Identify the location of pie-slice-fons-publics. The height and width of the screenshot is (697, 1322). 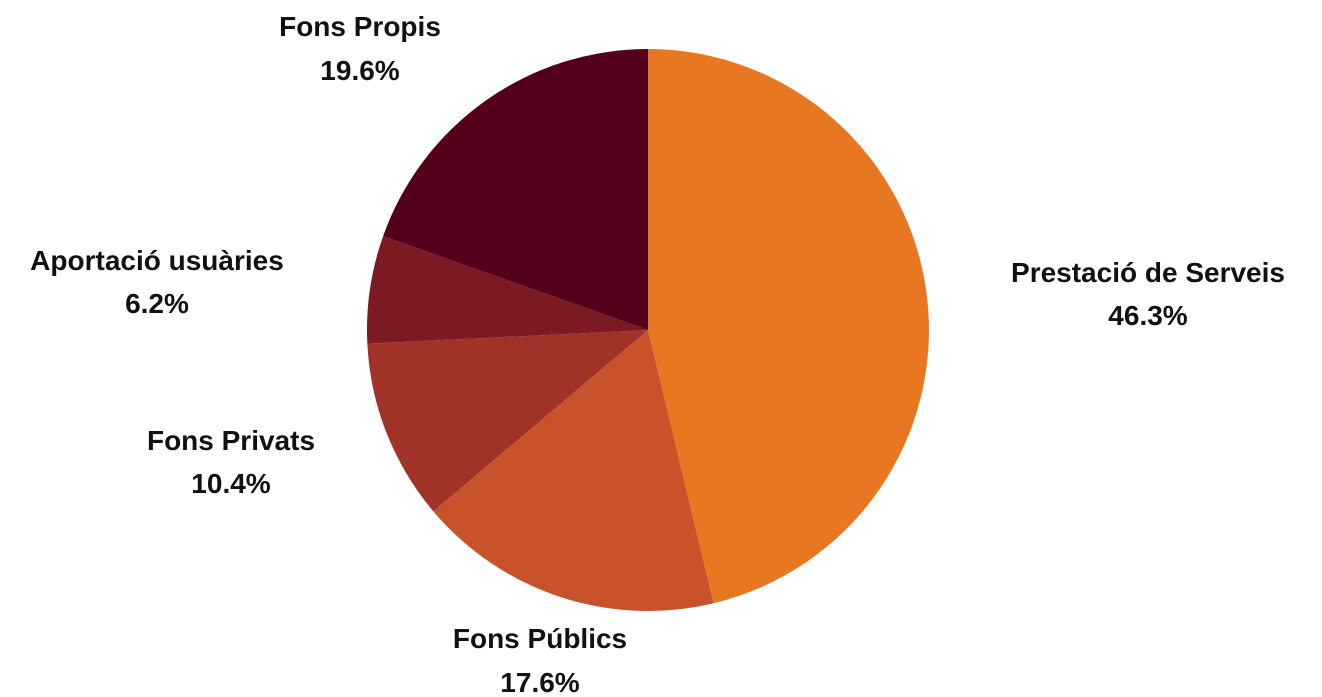
(573, 470).